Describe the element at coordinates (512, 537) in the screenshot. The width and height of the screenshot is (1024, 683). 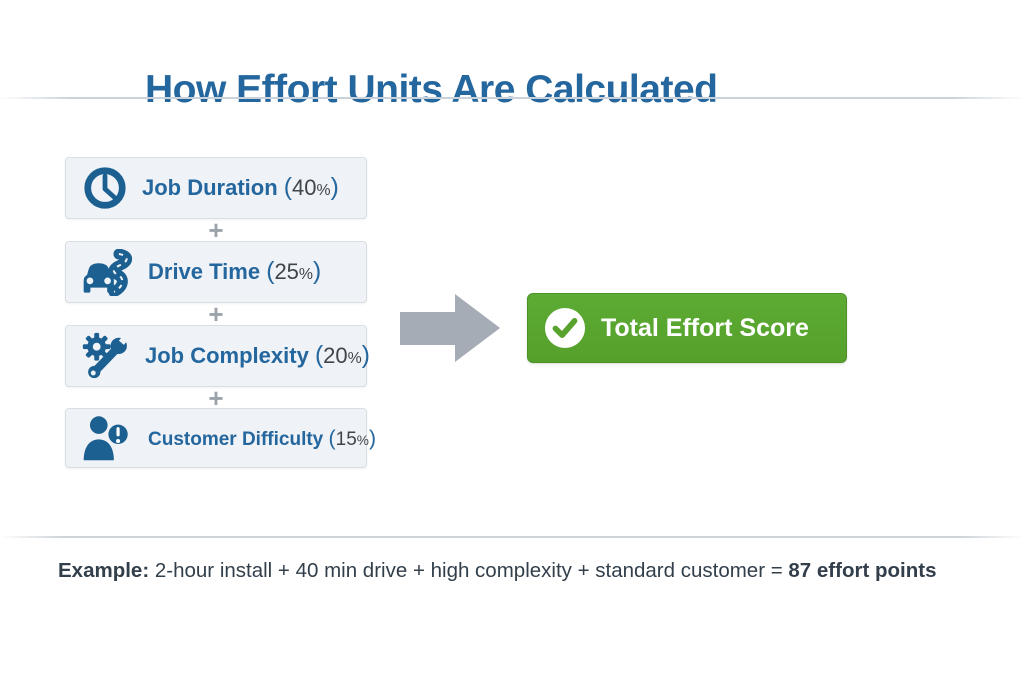
I see `footer-divider` at that location.